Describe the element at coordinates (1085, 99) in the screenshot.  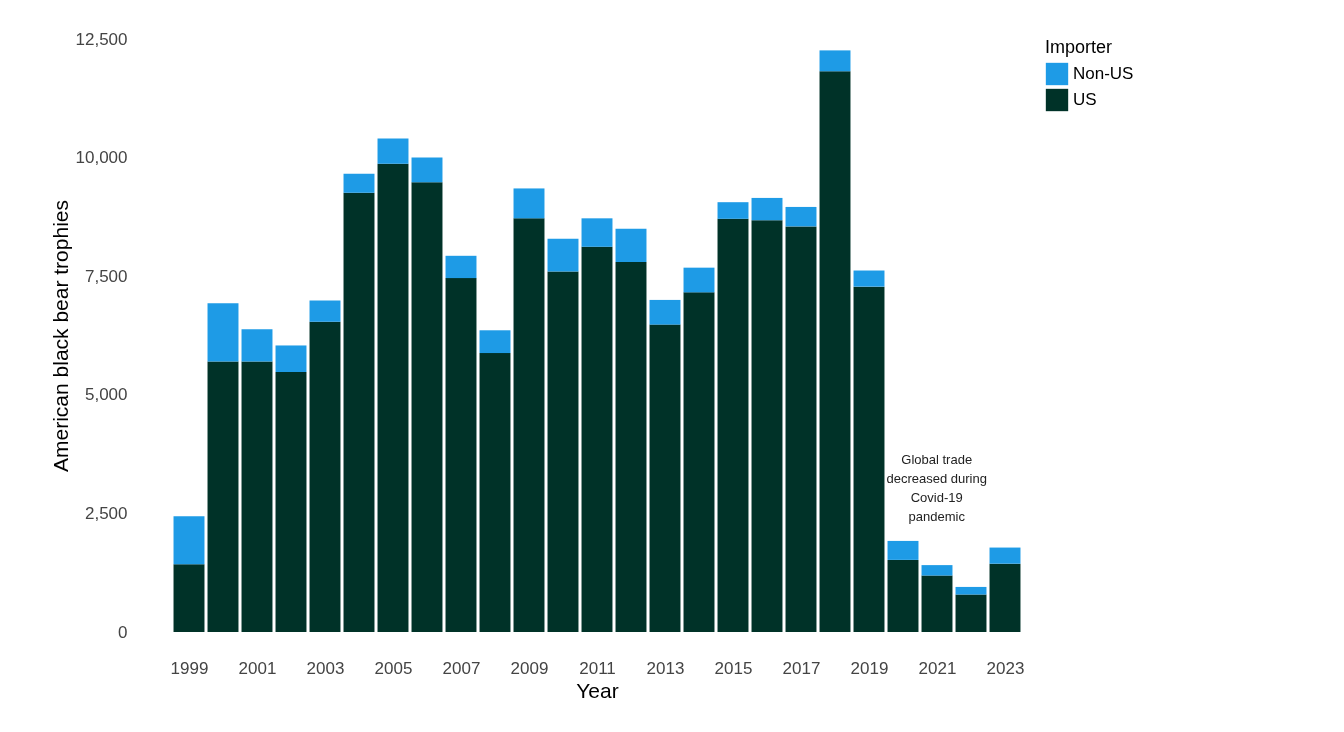
I see `legend-label: US` at that location.